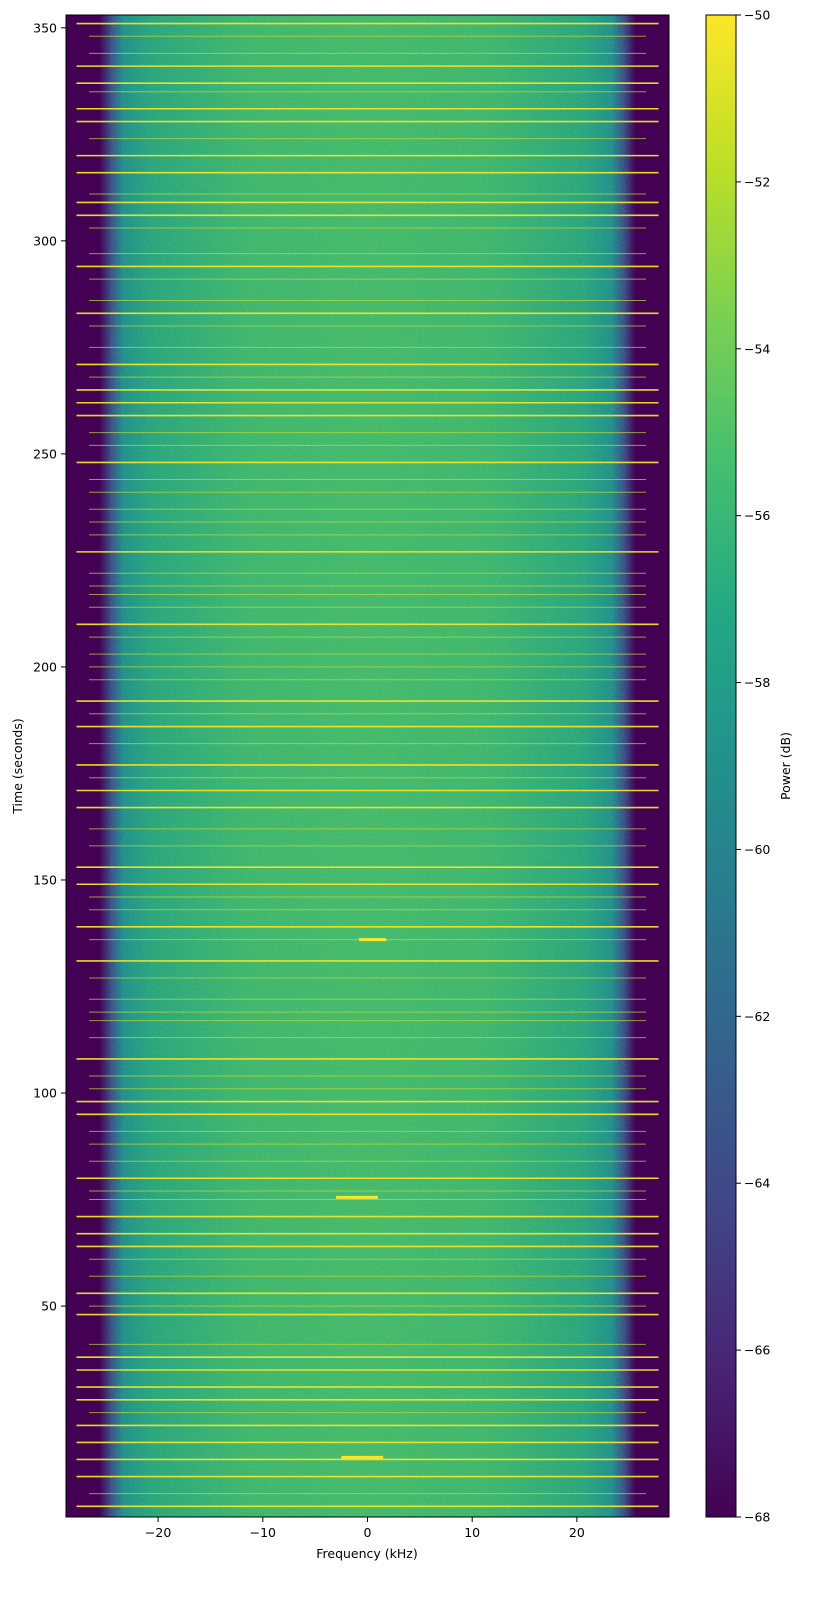  I want to click on colorbar-label: Power (dB), so click(785, 766).